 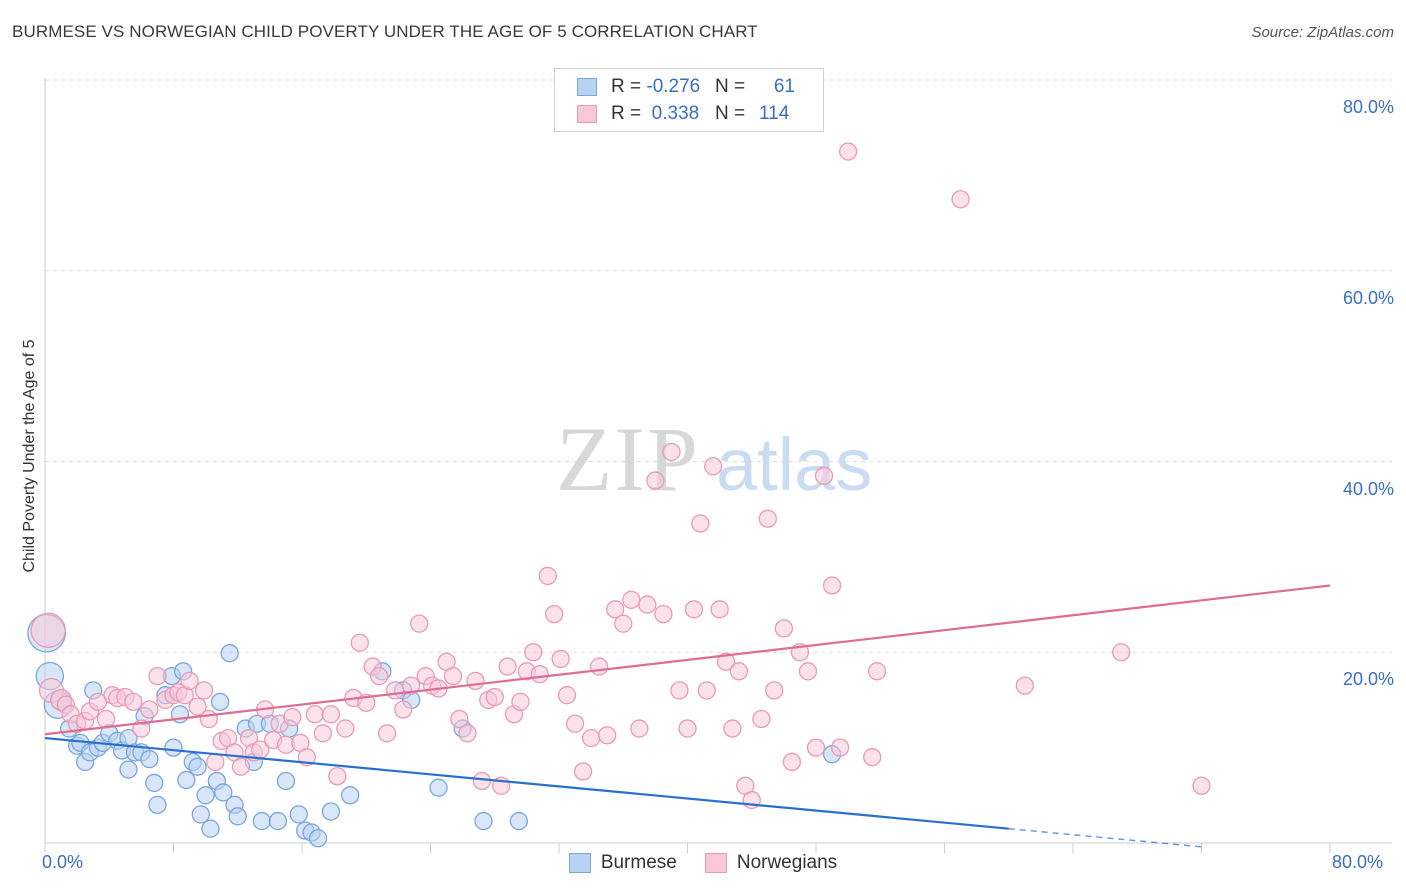 I want to click on y-tick-label: 80.0%, so click(x=1368, y=107).